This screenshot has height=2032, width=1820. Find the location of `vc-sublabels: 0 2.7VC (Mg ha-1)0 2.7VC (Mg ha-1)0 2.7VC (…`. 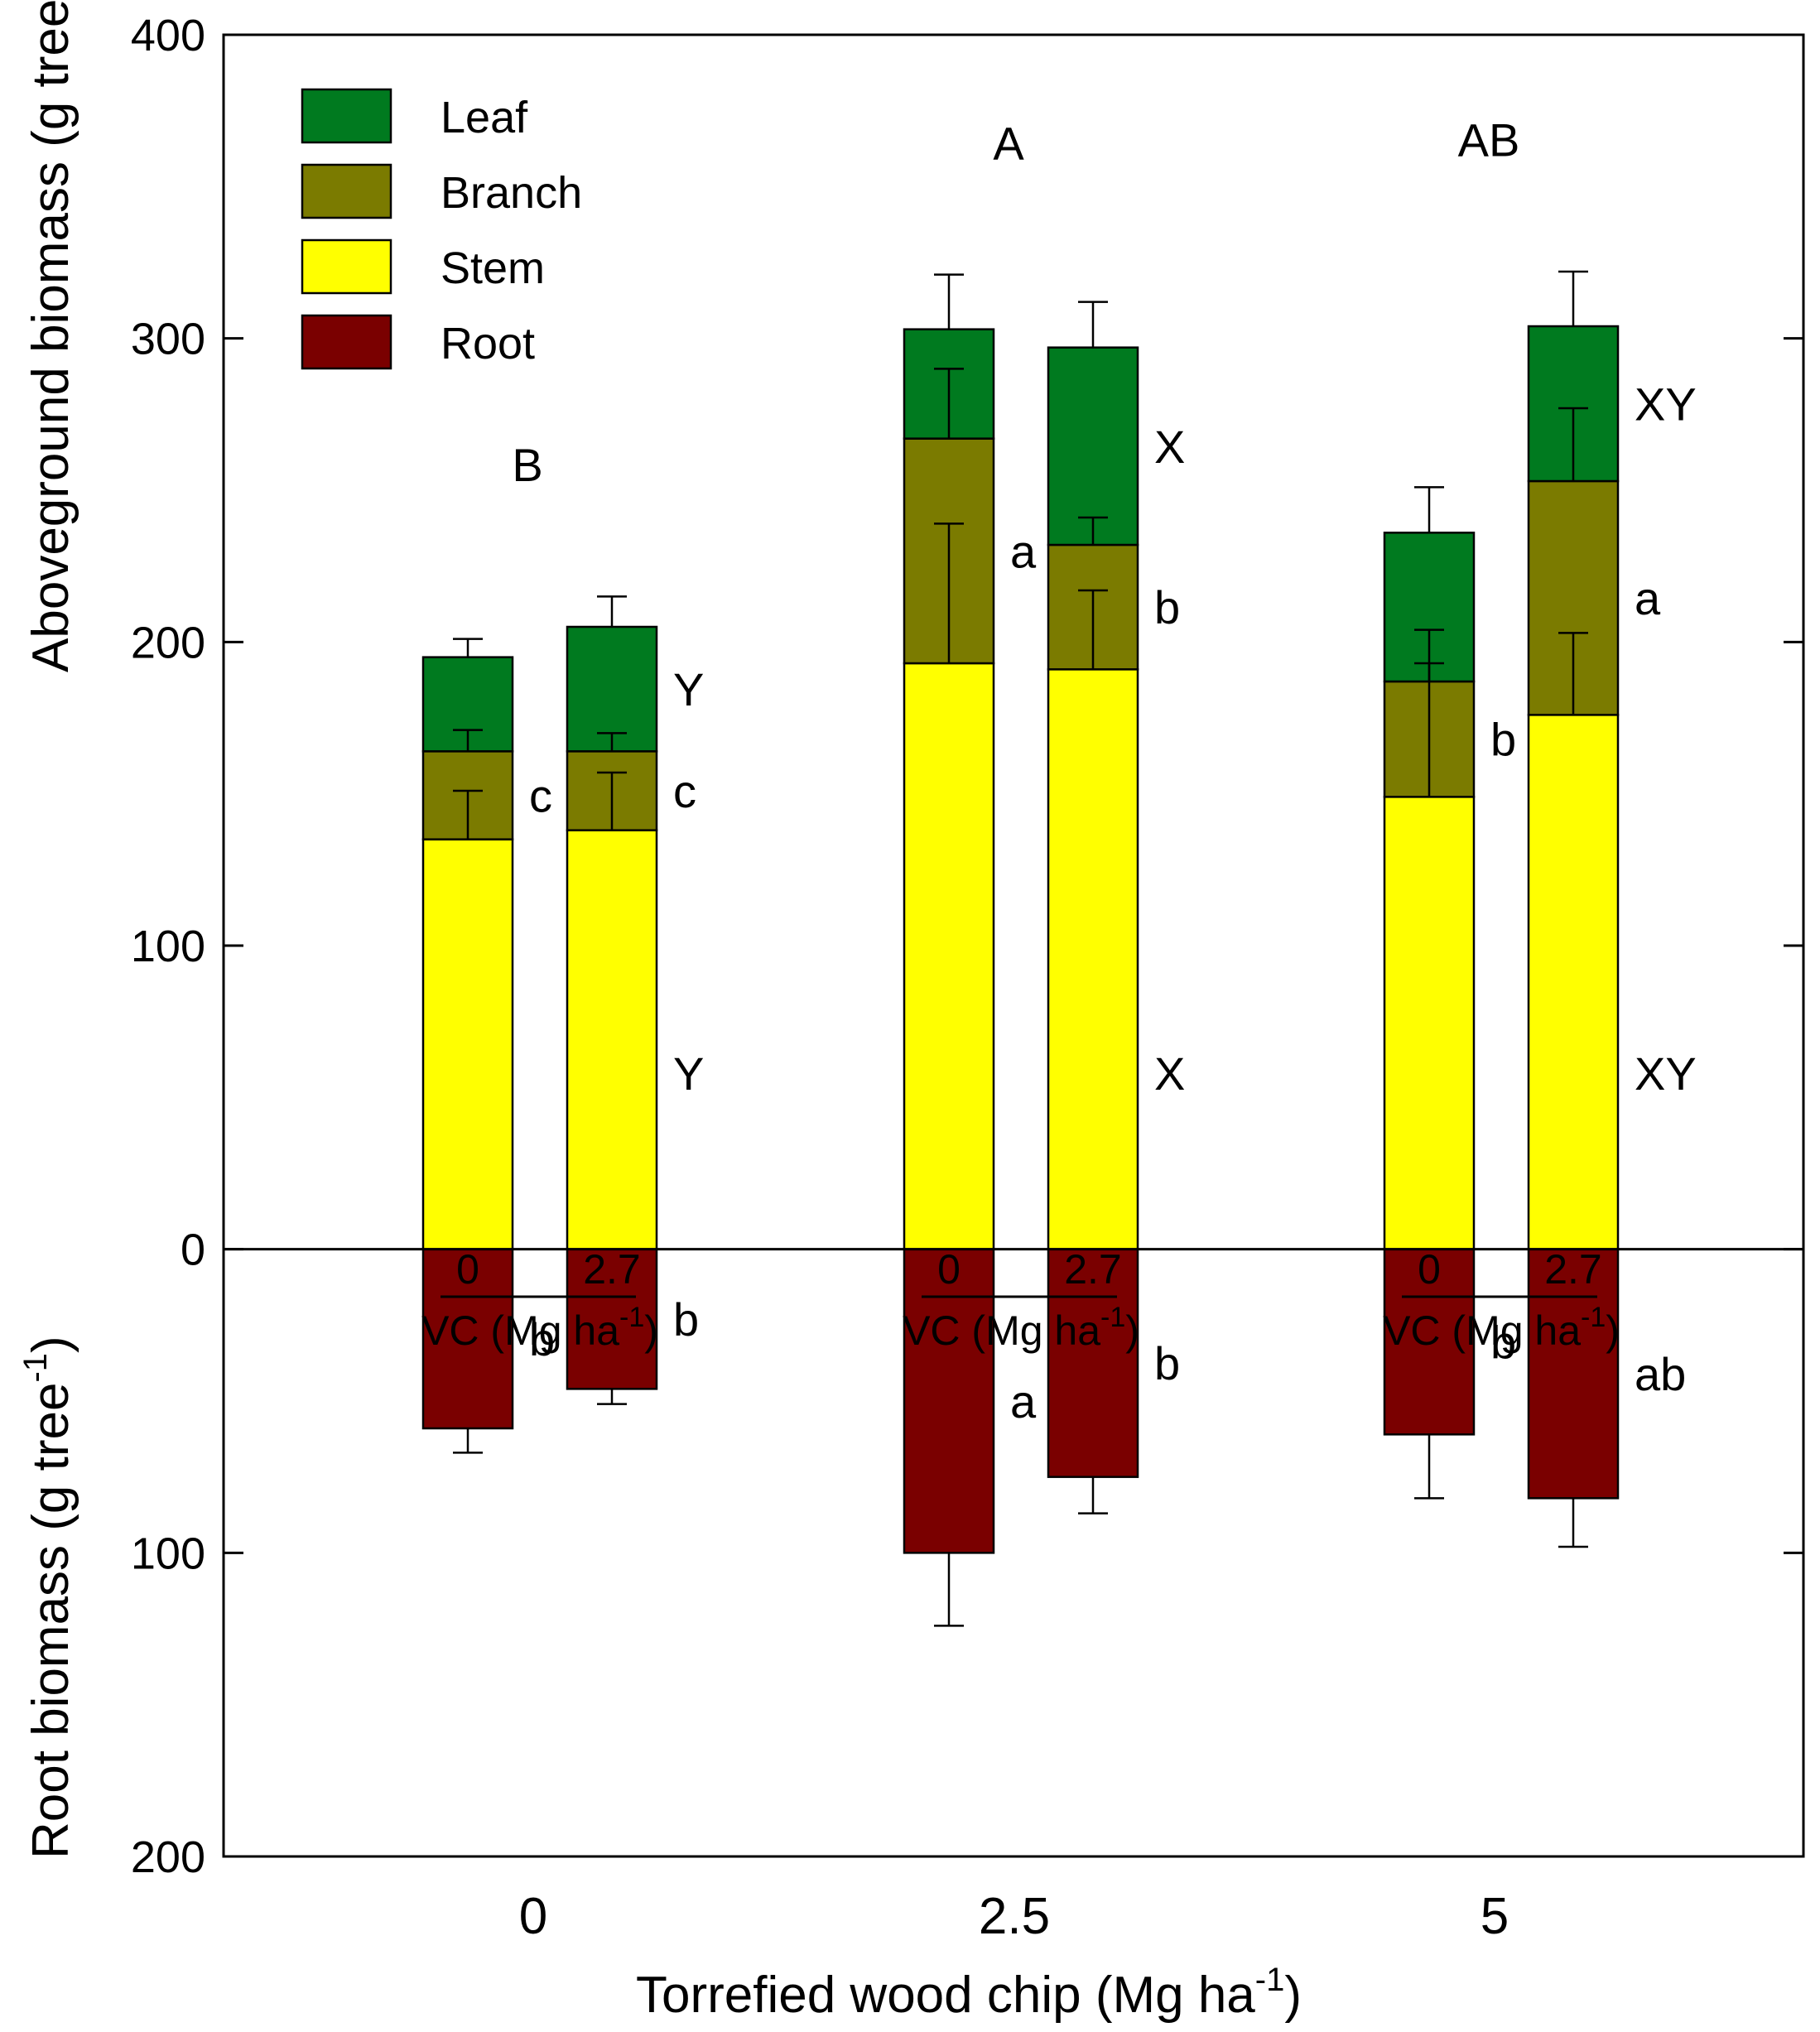

vc-sublabels: 0 2.7VC (Mg ha-1)0 2.7VC (Mg ha-1)0 2.7VC (… is located at coordinates (1020, 1300).